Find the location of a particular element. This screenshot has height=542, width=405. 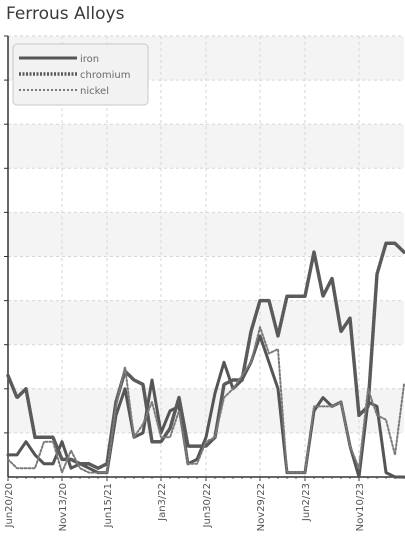

x-tick-label: Jun2/23 is located at coordinates (306, 502).